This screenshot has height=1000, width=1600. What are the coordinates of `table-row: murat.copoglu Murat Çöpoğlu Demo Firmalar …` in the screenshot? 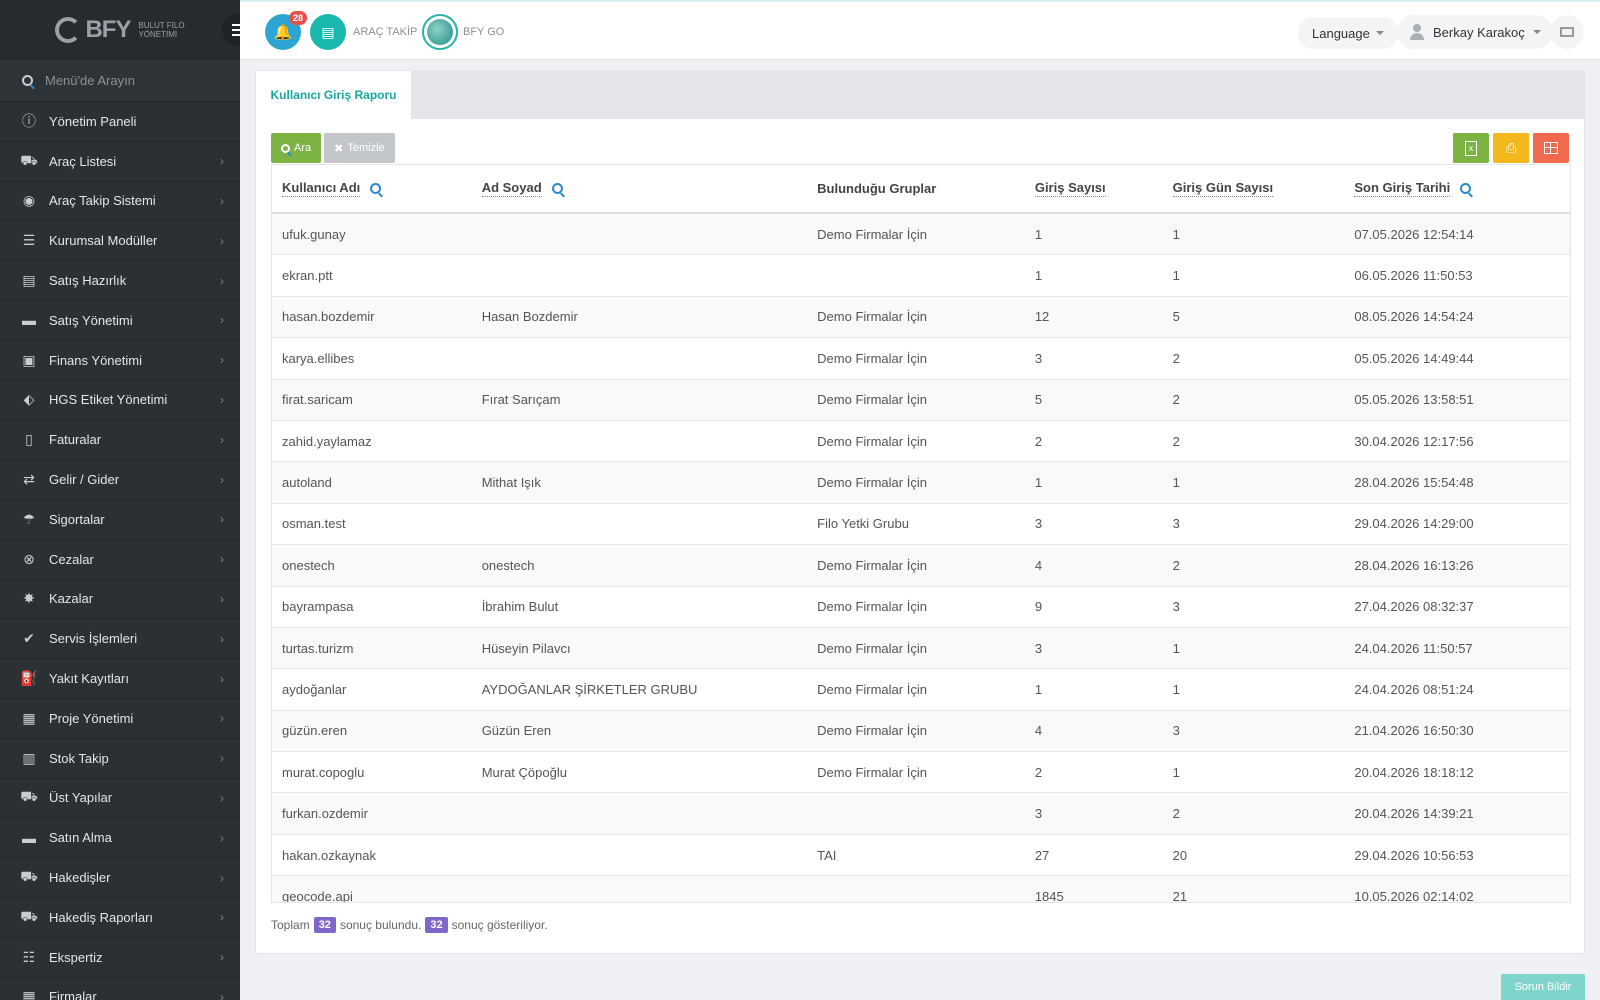 It's located at (921, 773).